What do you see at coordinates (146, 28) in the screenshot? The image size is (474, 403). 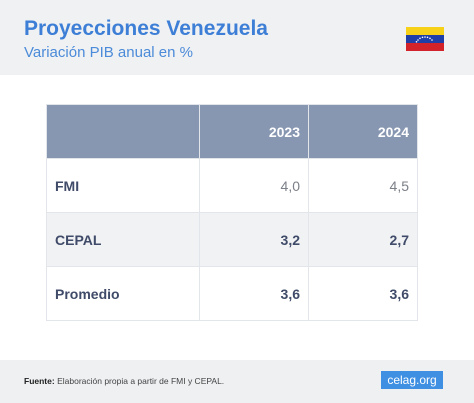 I see `title: Proyecciones Venezuela` at bounding box center [146, 28].